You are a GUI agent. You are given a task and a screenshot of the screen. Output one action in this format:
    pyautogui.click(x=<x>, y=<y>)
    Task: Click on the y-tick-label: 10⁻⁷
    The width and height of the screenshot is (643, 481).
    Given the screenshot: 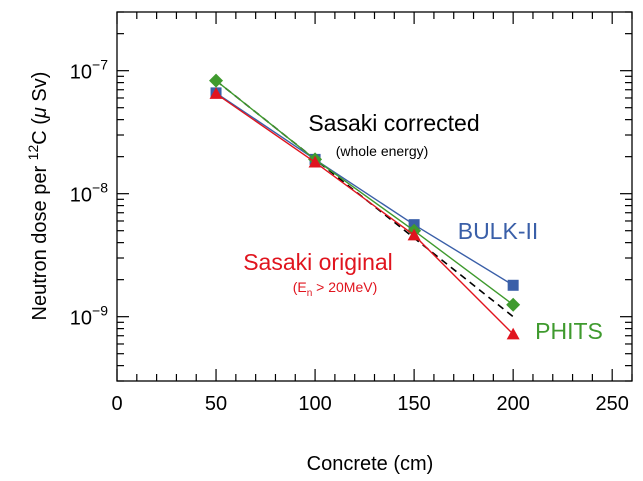 What is the action you would take?
    pyautogui.click(x=89, y=70)
    